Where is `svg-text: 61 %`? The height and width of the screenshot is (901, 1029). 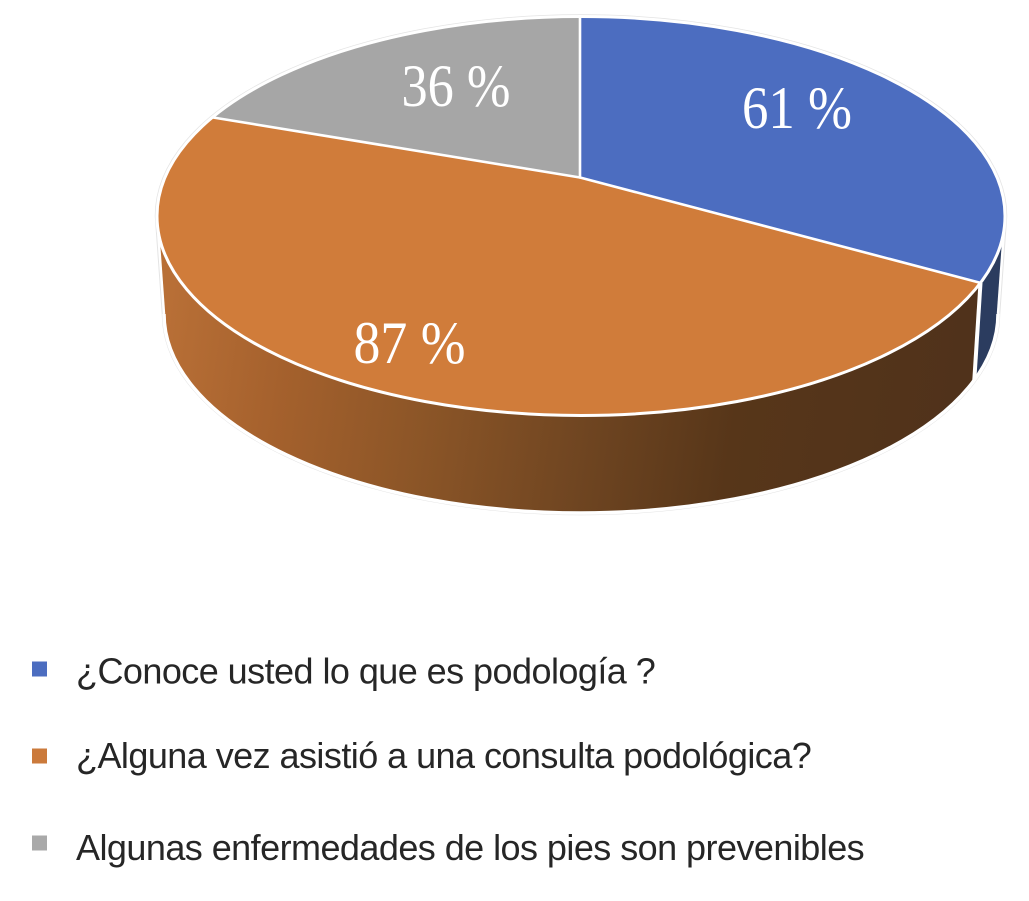
svg-text: 61 % is located at coordinates (797, 108).